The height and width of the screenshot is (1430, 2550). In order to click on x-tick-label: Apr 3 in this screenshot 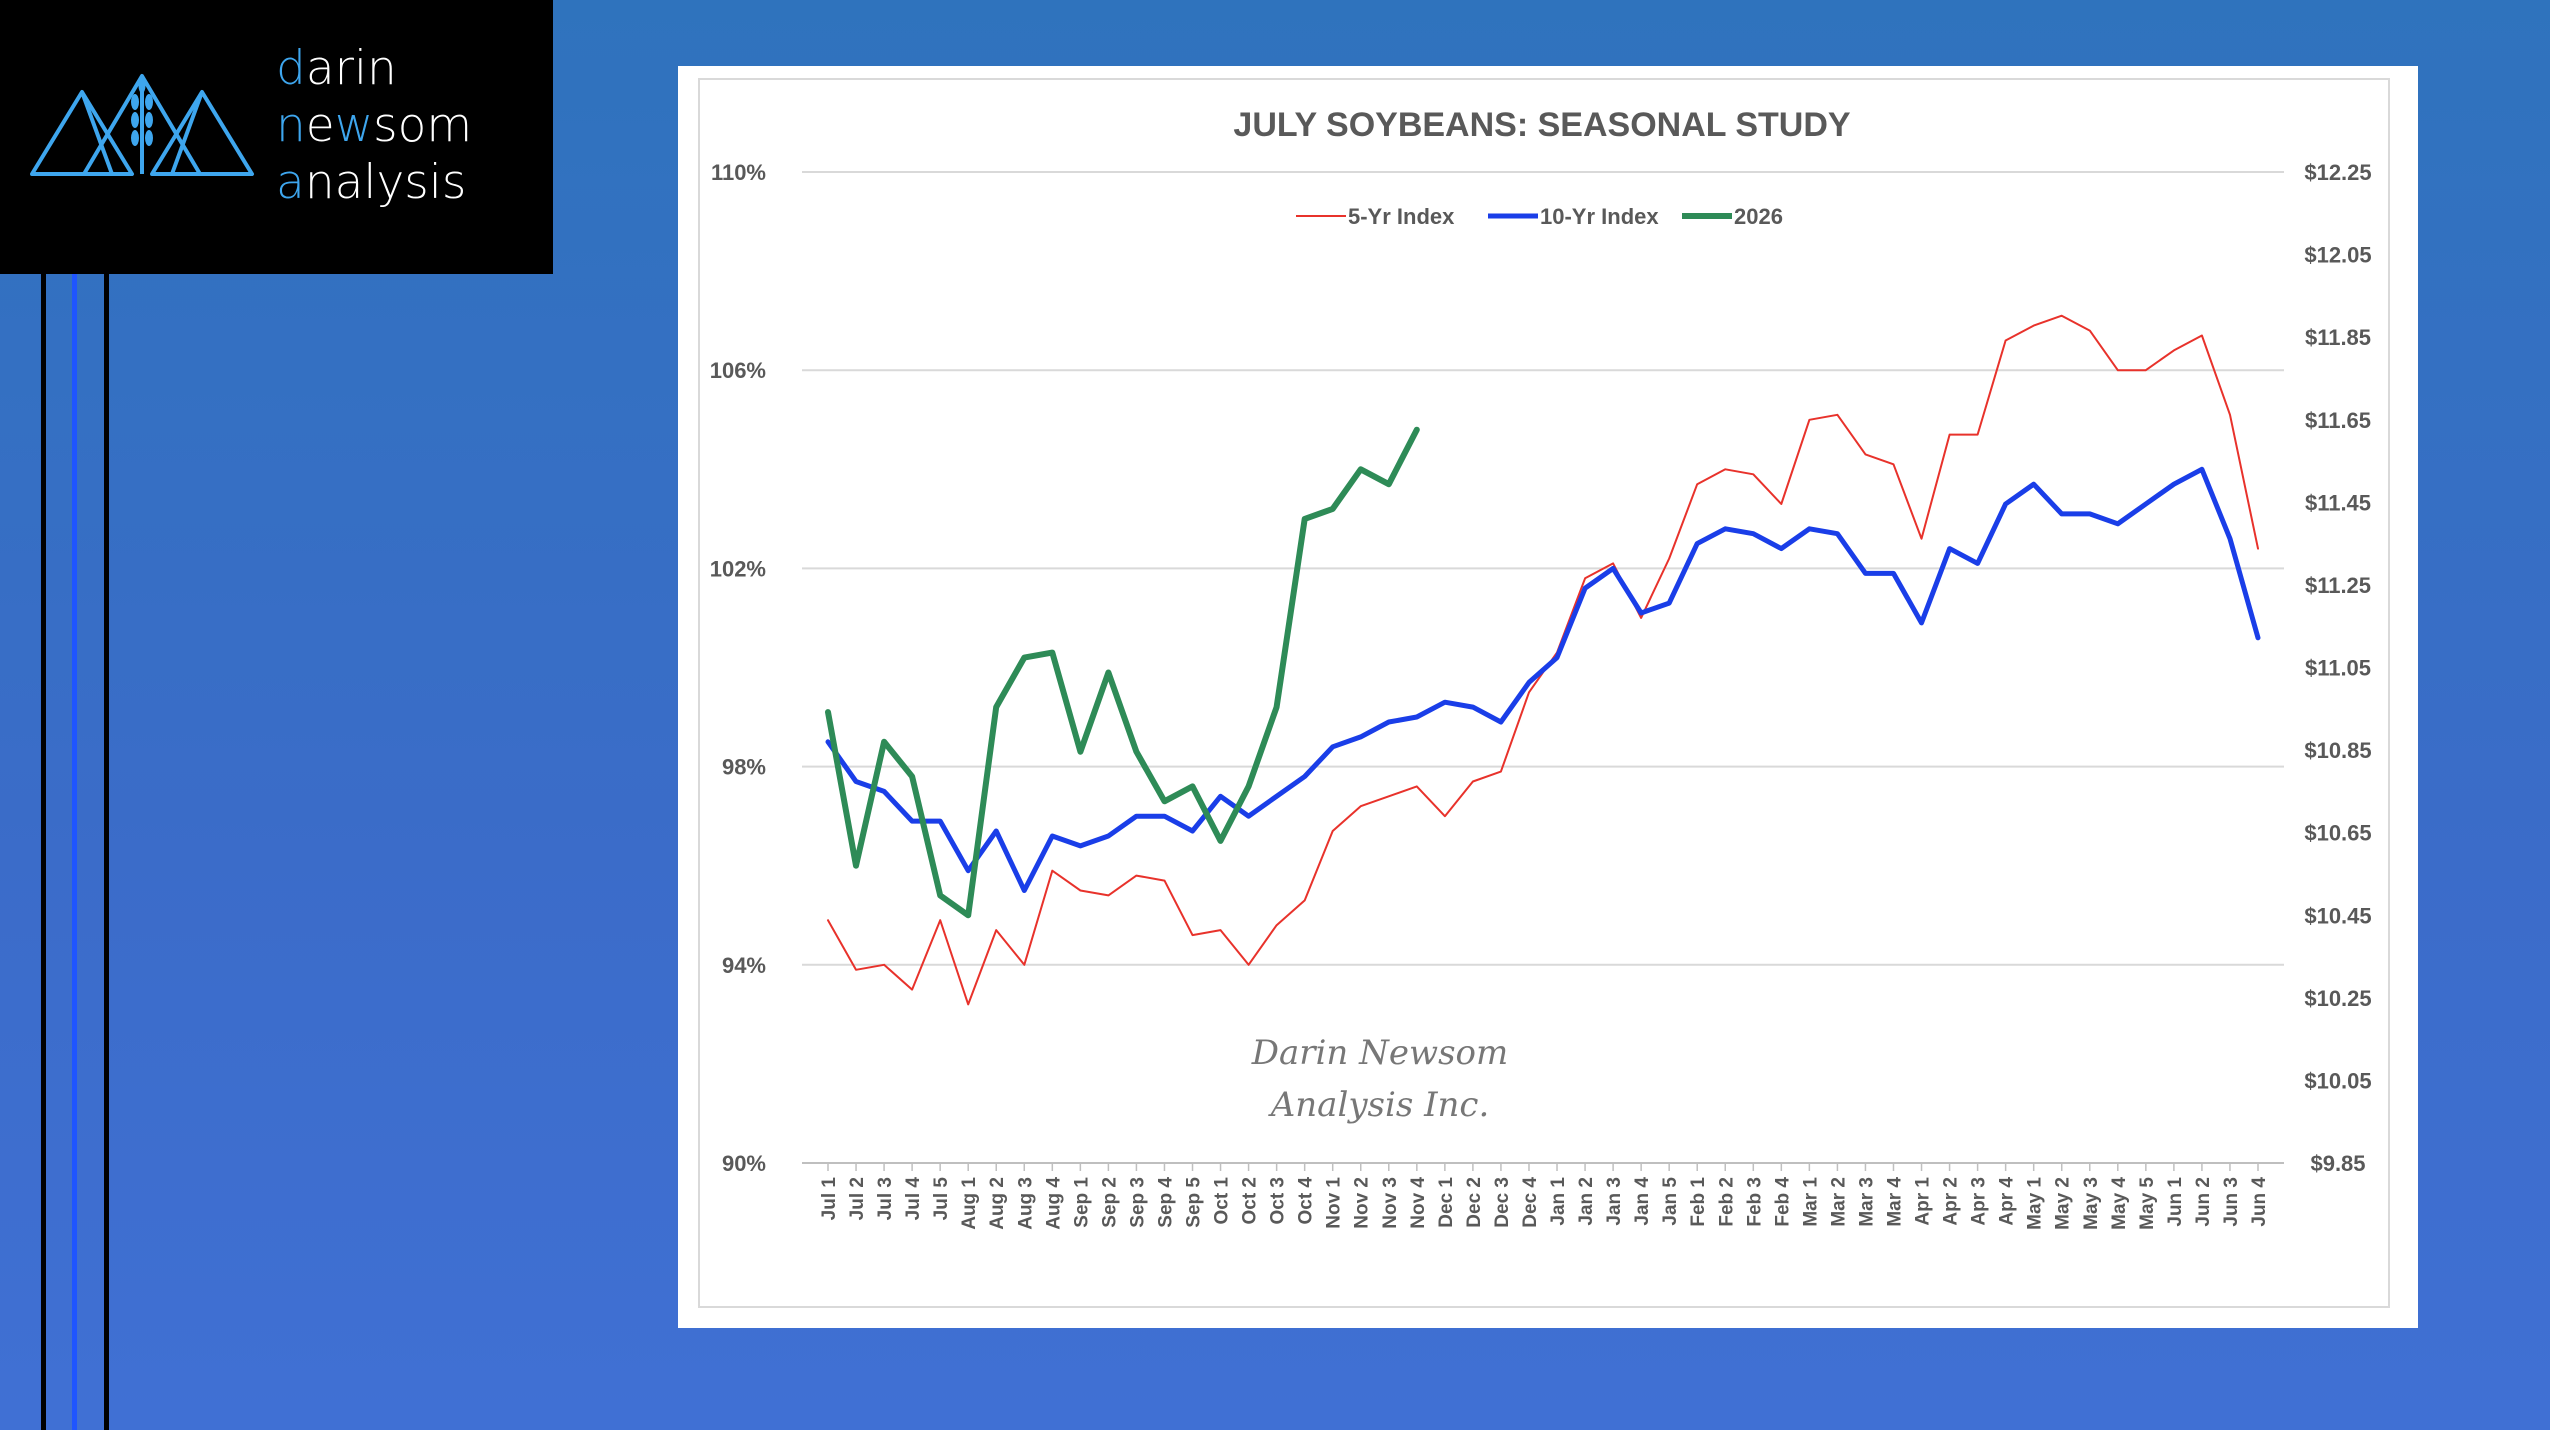, I will do `click(1979, 1201)`.